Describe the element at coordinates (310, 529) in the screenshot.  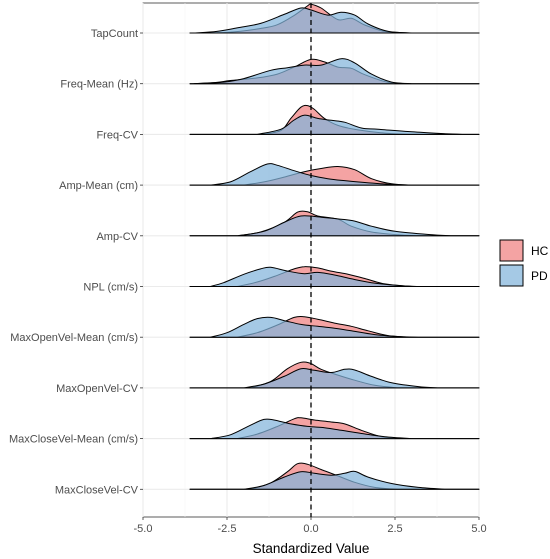
I see `x-tick-label: 0.0` at that location.